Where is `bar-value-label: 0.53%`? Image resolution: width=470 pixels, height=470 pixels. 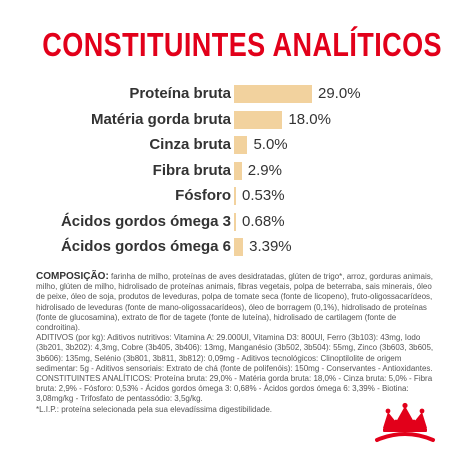 bar-value-label: 0.53% is located at coordinates (263, 195).